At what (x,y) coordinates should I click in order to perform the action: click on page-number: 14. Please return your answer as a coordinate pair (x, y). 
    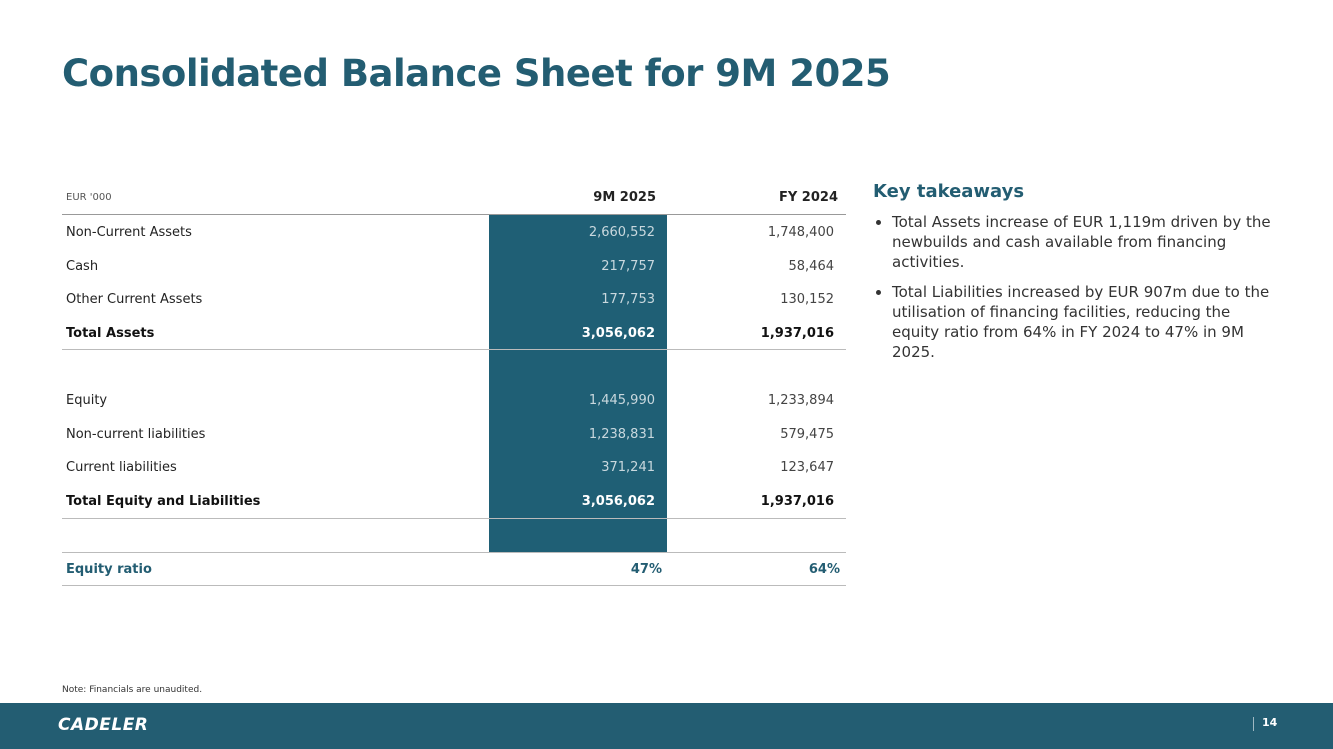
    Looking at the image, I should click on (1270, 722).